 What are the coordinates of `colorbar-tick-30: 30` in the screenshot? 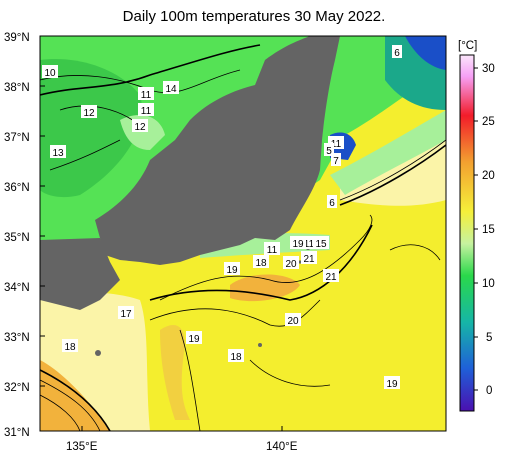 It's located at (488, 69).